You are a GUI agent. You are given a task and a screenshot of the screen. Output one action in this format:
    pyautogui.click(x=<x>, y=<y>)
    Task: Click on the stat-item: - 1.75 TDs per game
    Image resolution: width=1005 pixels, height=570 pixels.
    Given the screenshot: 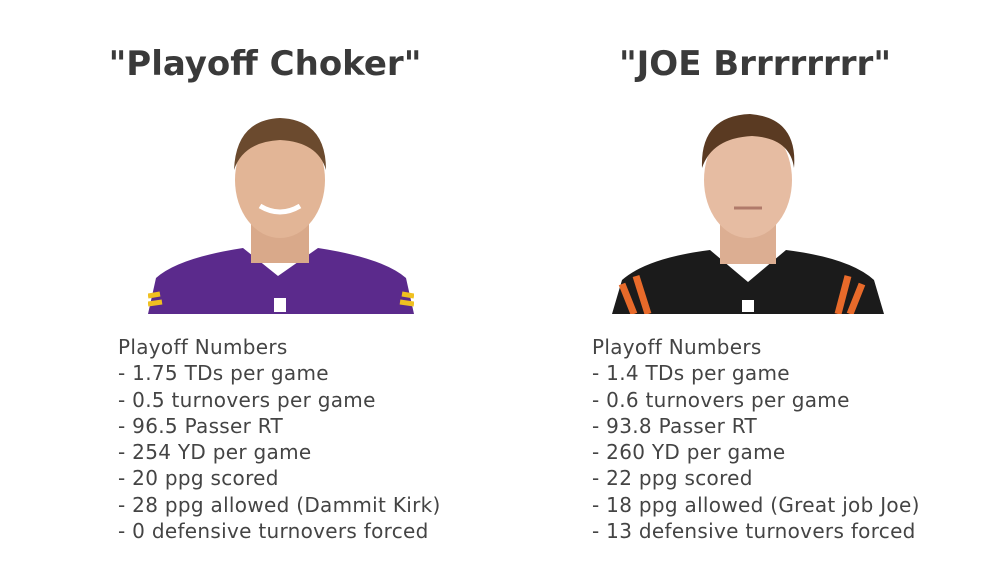 What is the action you would take?
    pyautogui.click(x=223, y=373)
    